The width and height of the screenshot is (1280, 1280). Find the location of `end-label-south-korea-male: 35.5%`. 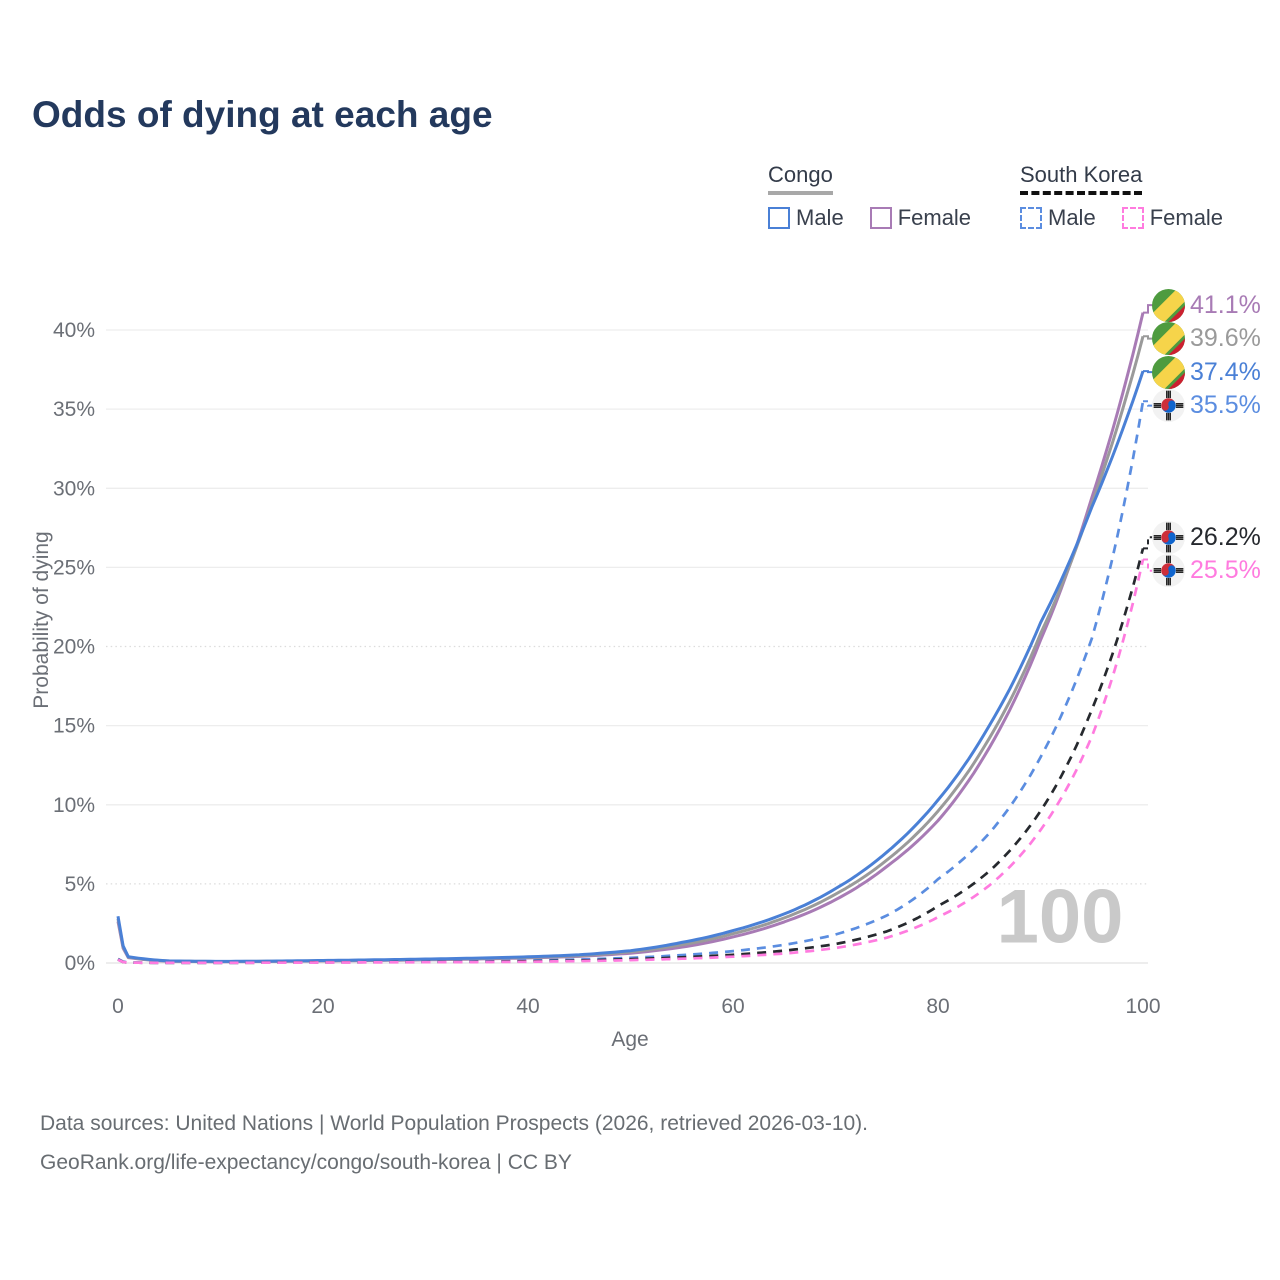

end-label-south-korea-male: 35.5% is located at coordinates (1206, 406).